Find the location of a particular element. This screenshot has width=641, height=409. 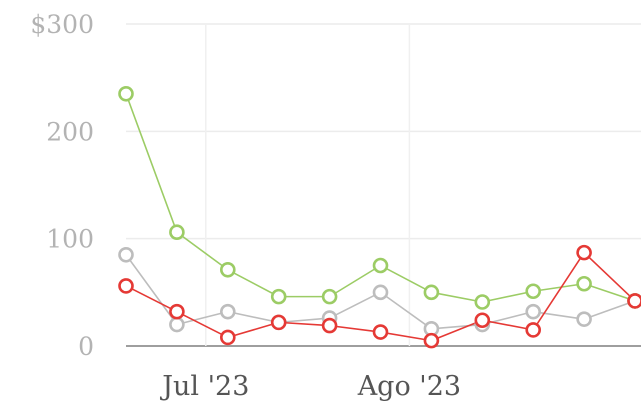

x-tick-label: Jul '23 is located at coordinates (204, 386).